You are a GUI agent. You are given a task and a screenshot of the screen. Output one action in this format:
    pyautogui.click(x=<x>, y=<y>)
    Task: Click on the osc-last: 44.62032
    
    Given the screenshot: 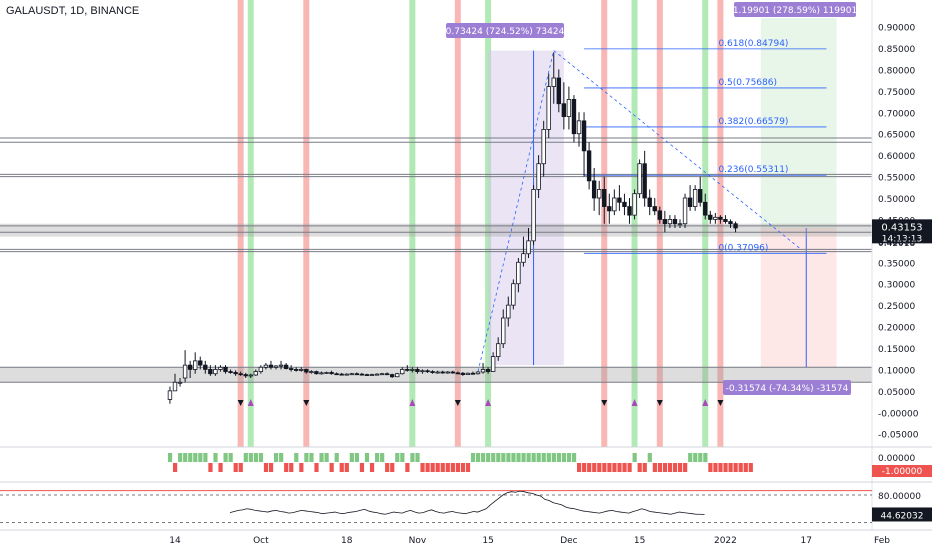 What is the action you would take?
    pyautogui.click(x=902, y=516)
    